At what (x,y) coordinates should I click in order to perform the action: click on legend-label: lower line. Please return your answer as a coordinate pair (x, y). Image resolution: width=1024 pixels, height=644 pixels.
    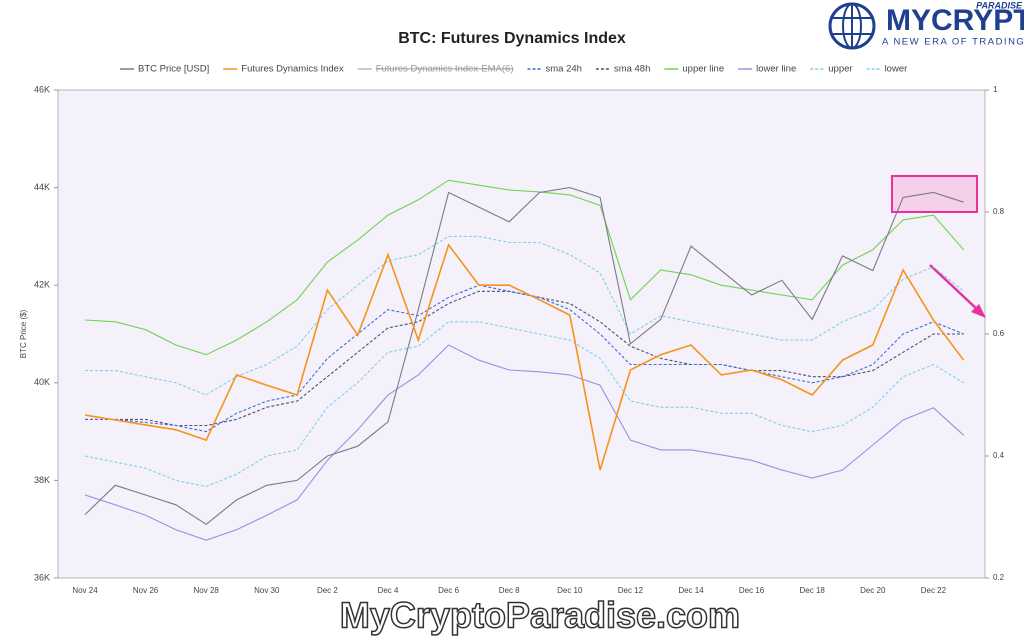
    Looking at the image, I should click on (776, 69).